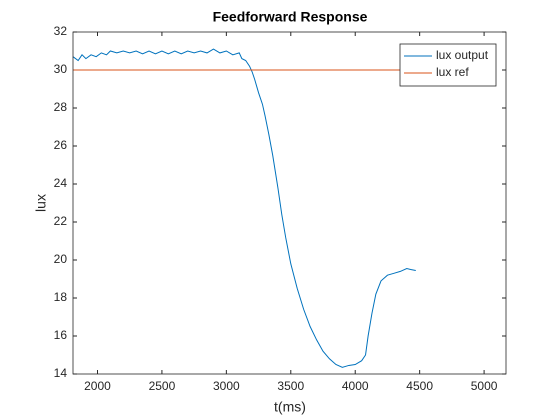  I want to click on y-tick-label: 20, so click(61, 259).